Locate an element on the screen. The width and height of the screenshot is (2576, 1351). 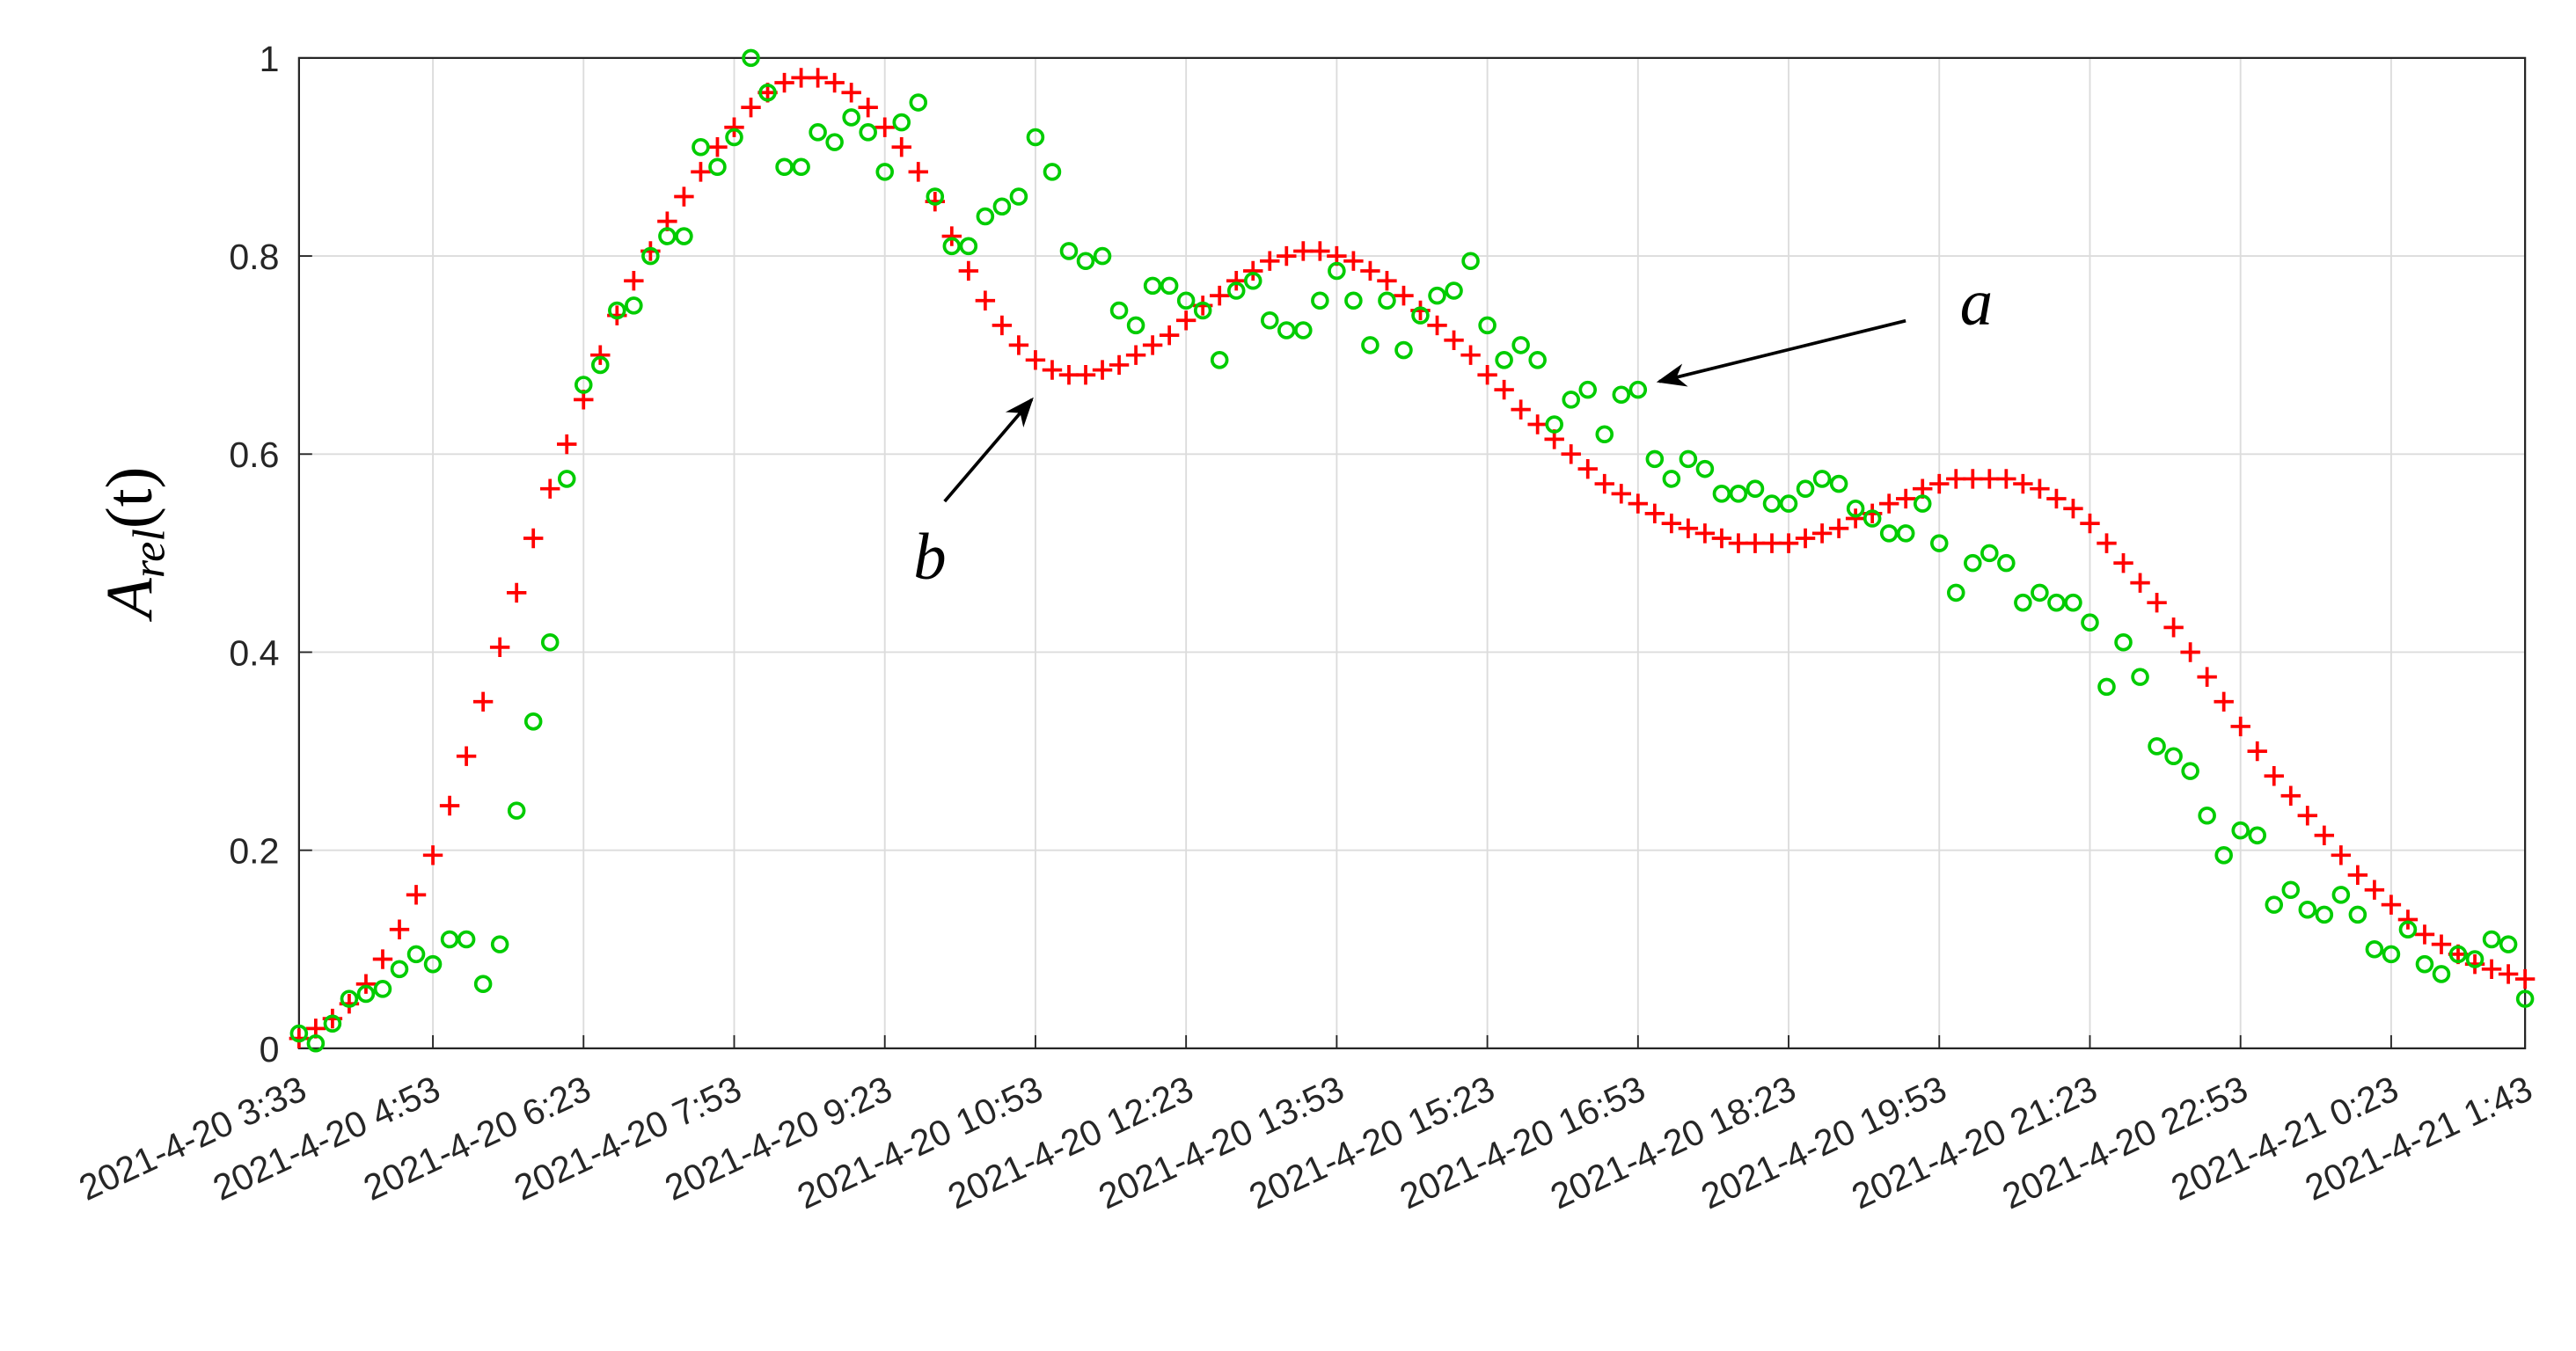
y-tick-label: 0.8 is located at coordinates (254, 257).